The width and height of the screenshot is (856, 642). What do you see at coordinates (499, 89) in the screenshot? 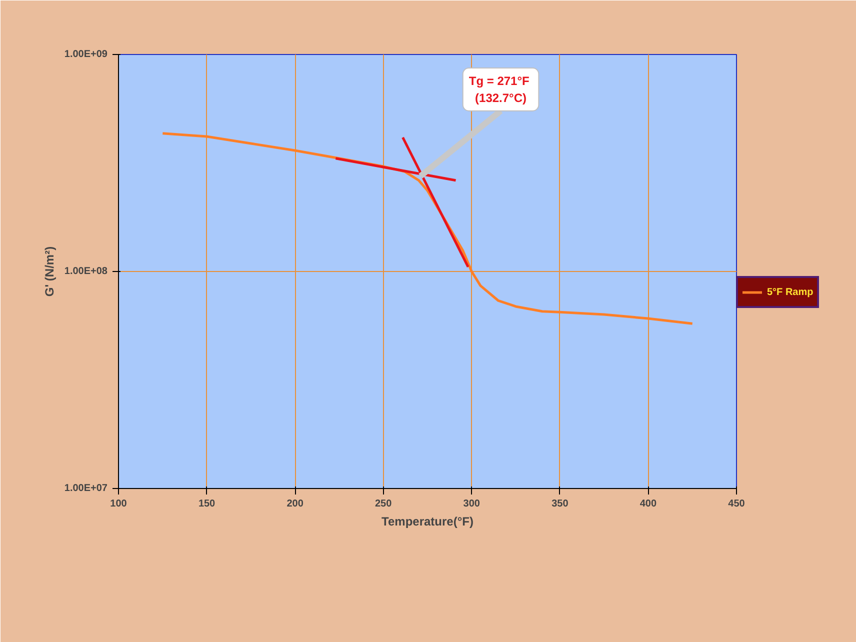
I see `annotation: Tg = 271°F (132.7°C)` at bounding box center [499, 89].